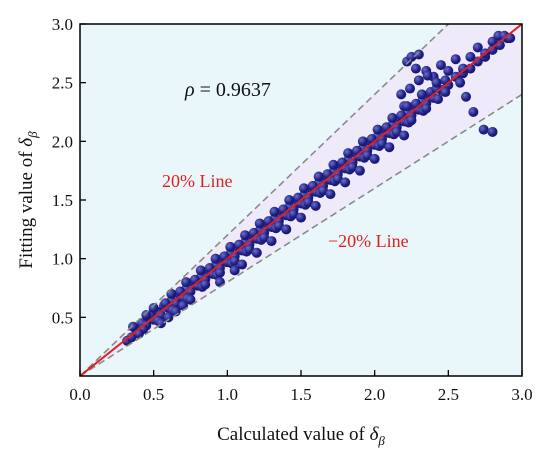 The image size is (550, 458). I want to click on y-tick-label: 0.5, so click(62, 317).